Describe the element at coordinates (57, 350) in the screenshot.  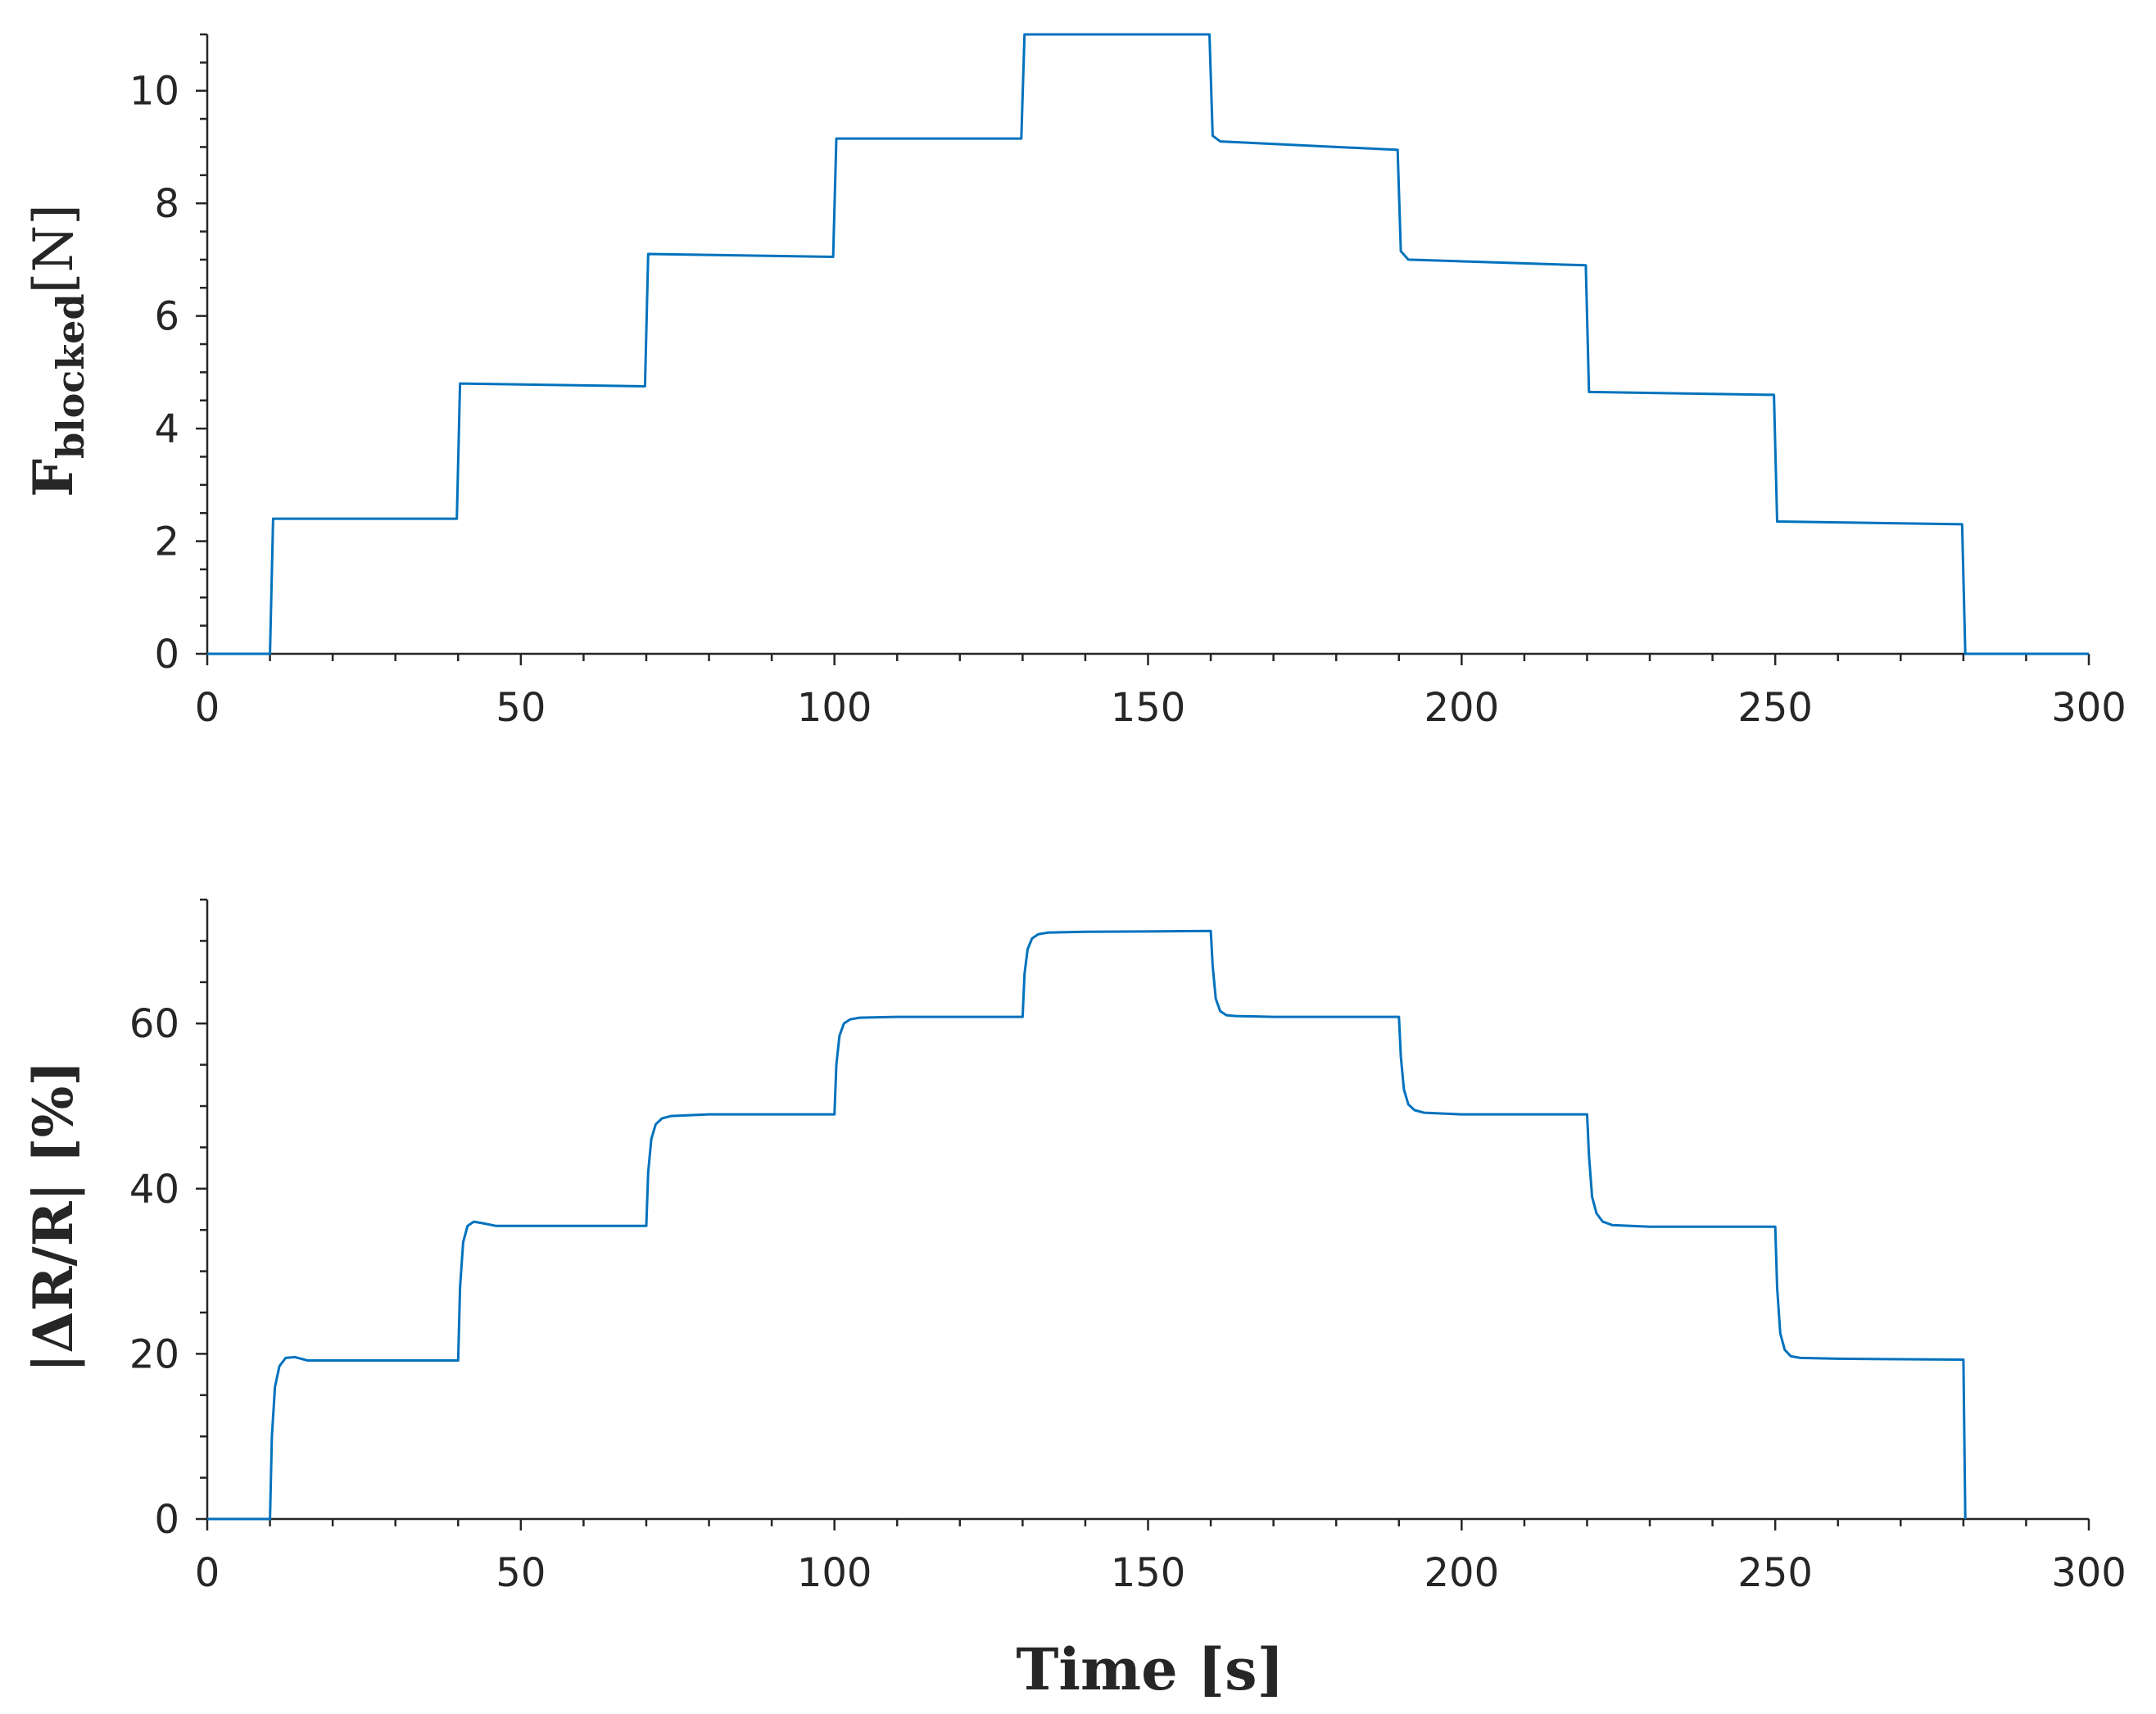
I see `force-y-axis-title: Fblocked[N]` at that location.